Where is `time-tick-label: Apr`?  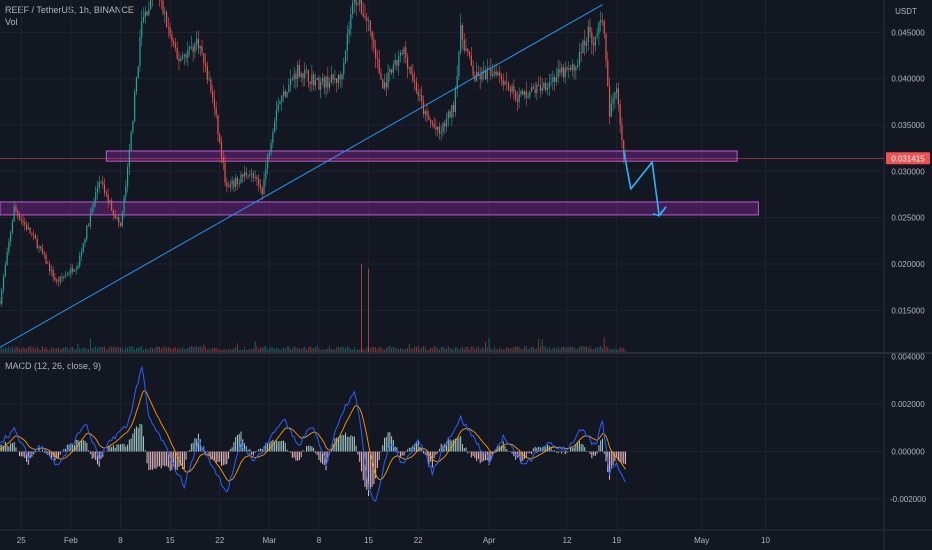 time-tick-label: Apr is located at coordinates (489, 540).